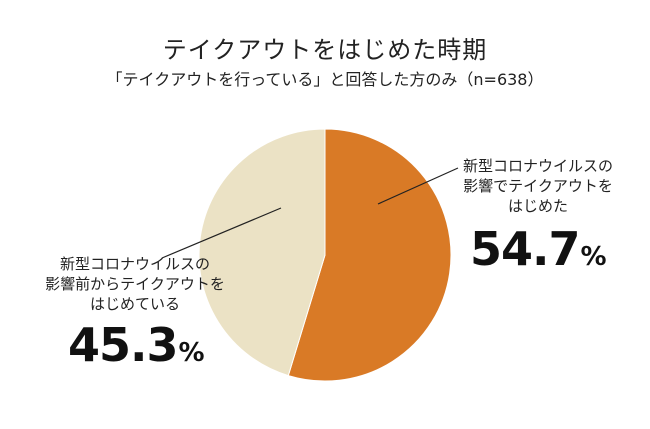  Describe the element at coordinates (525, 249) in the screenshot. I see `slice-value-number: 54.7` at that location.